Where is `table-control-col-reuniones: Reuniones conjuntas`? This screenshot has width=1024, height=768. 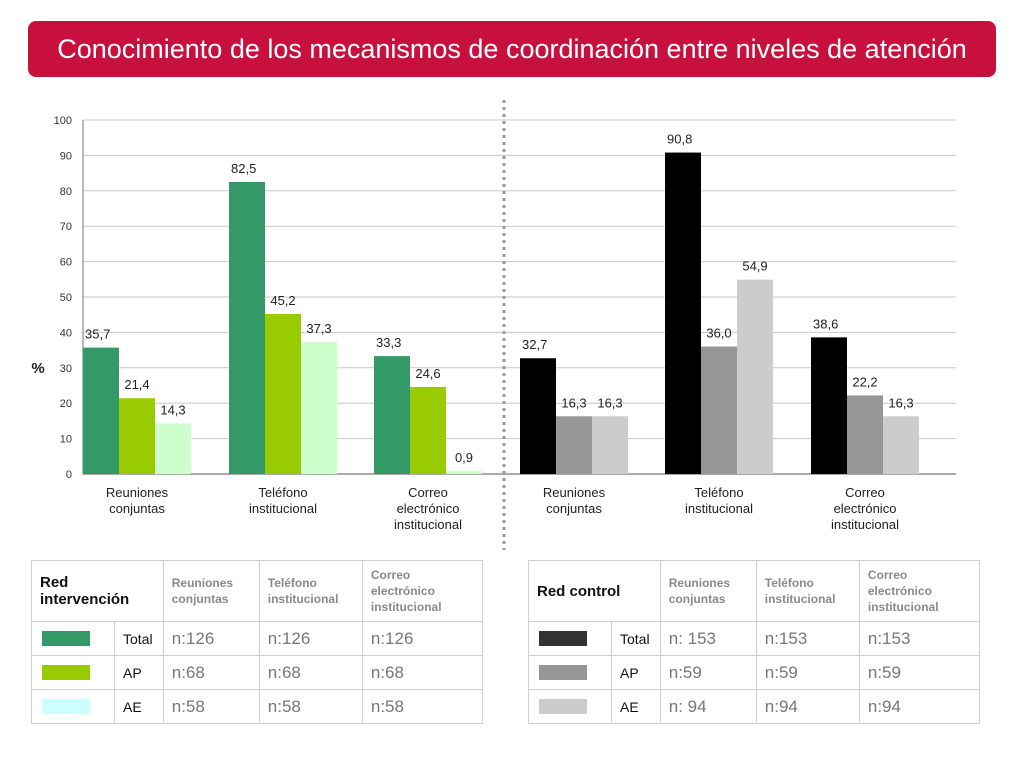
table-control-col-reuniones: Reuniones conjuntas is located at coordinates (708, 591).